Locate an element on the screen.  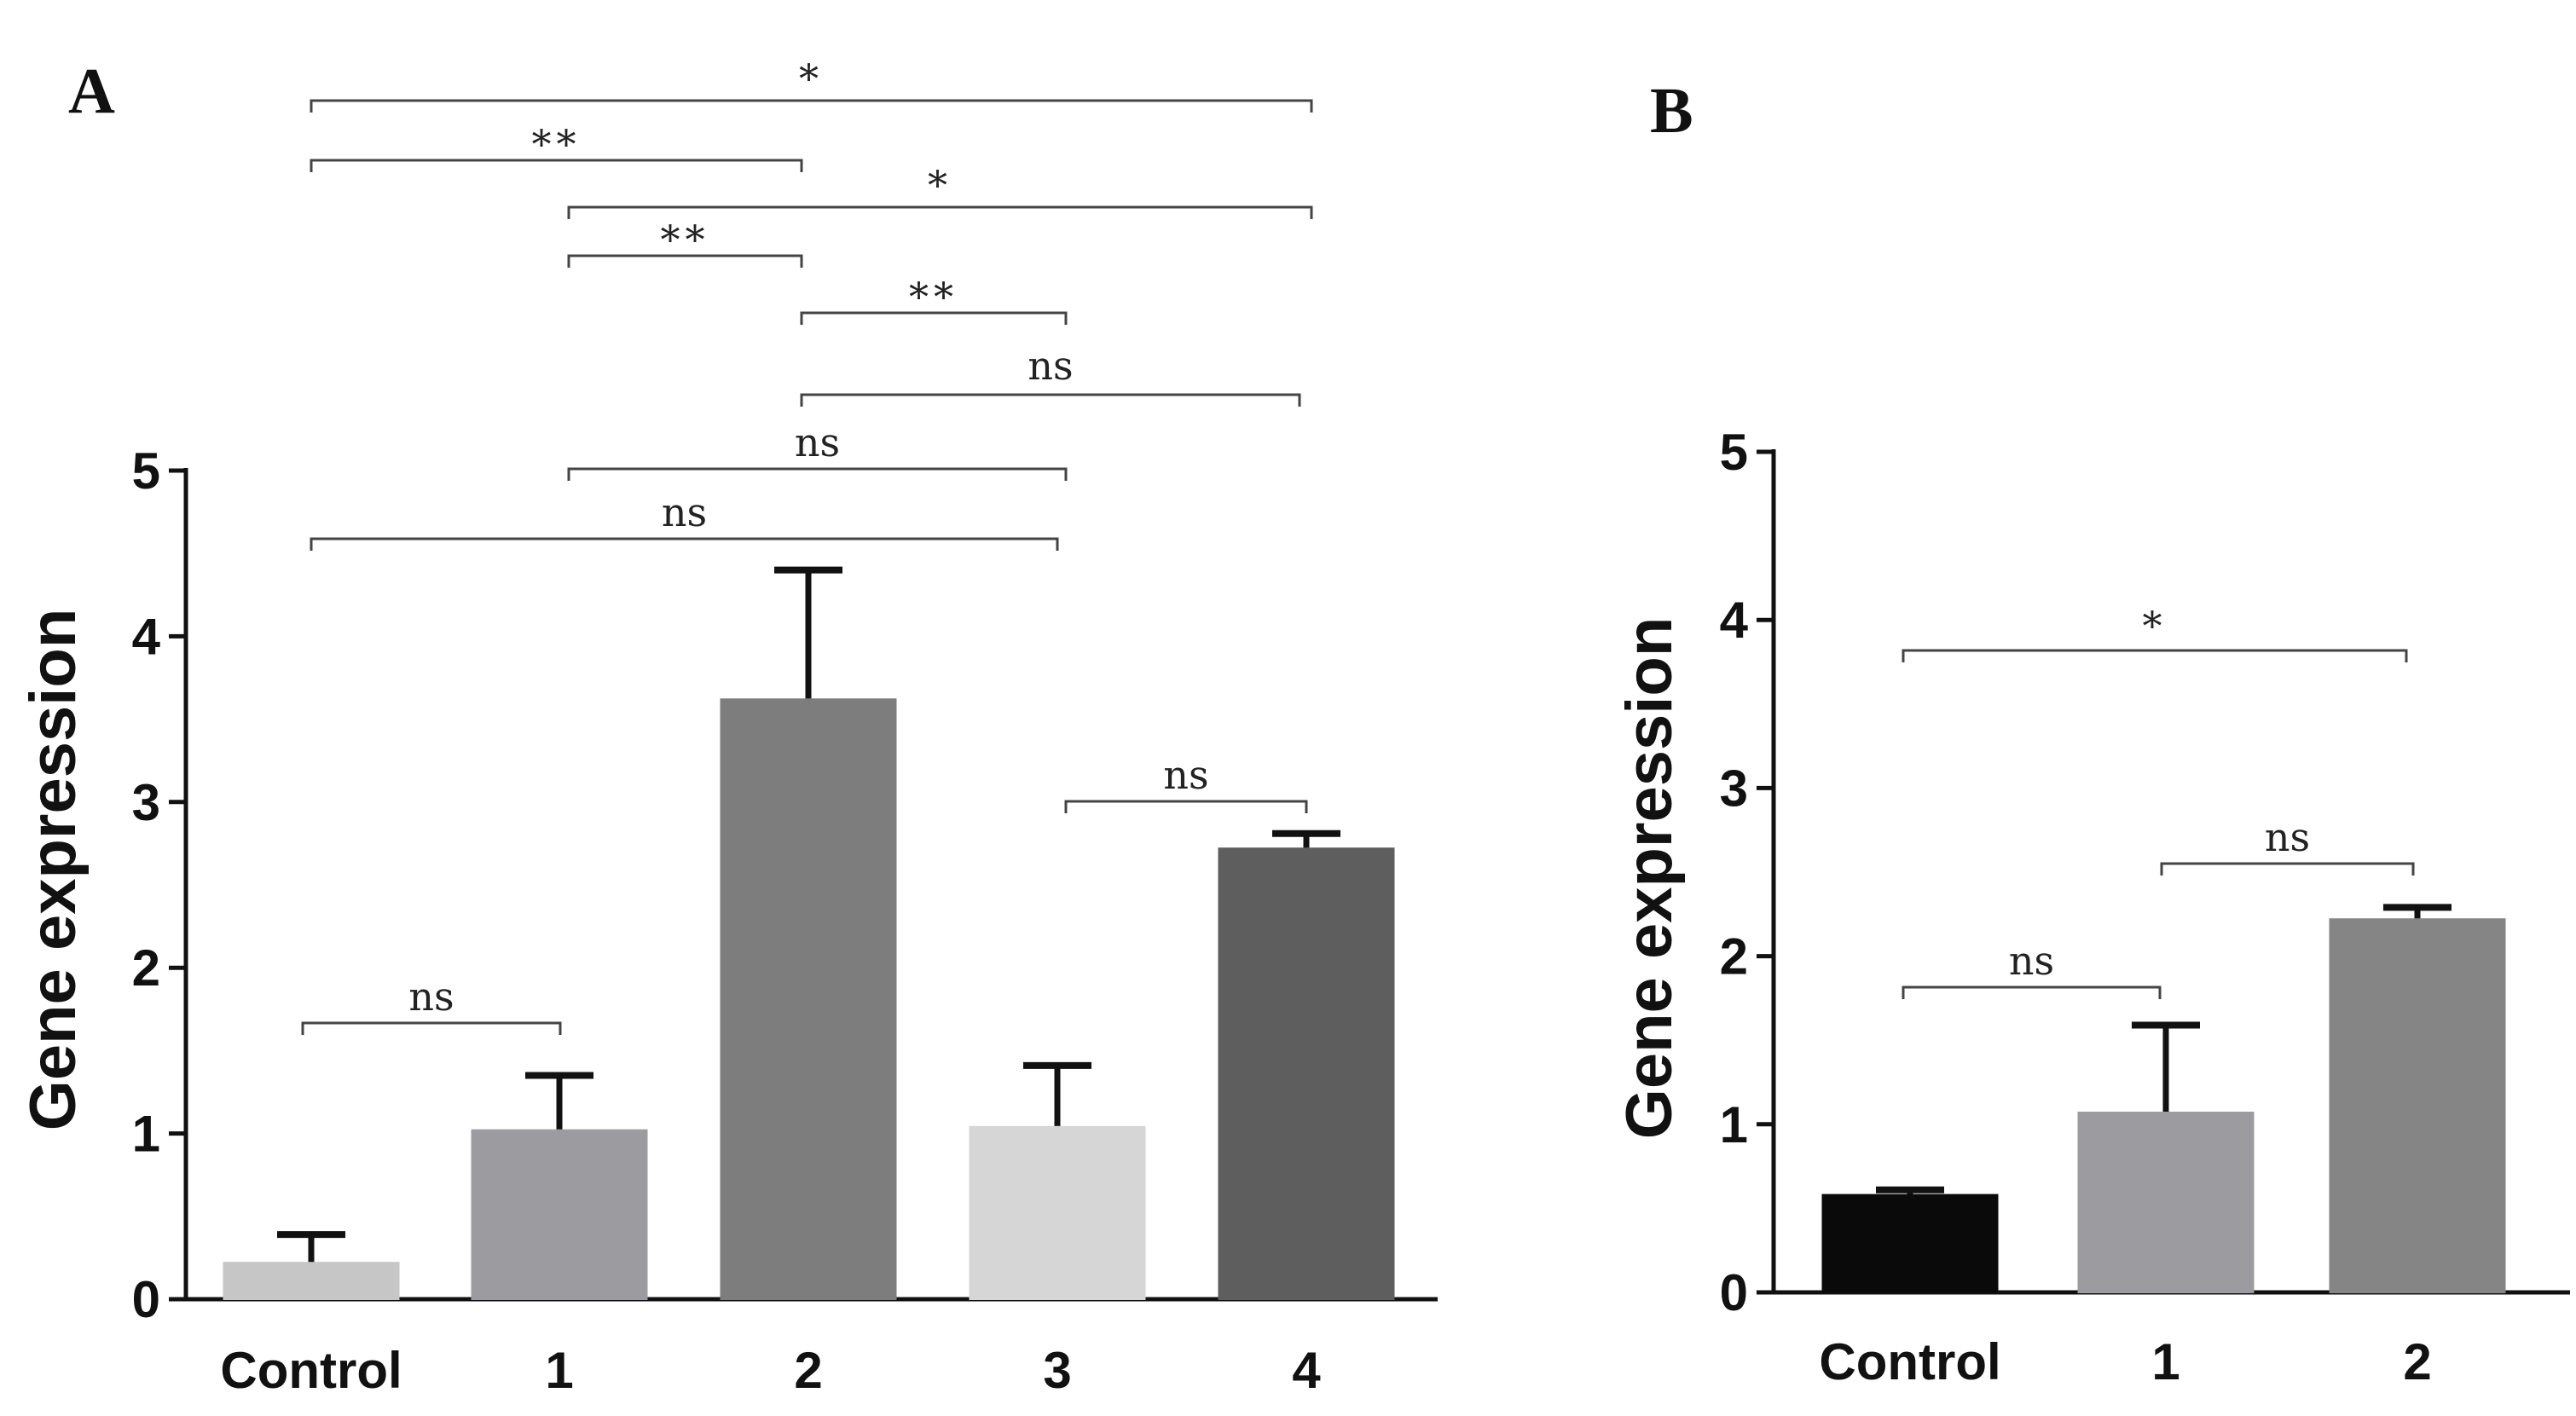
panel-a-x-tick-label: 1 is located at coordinates (559, 1370).